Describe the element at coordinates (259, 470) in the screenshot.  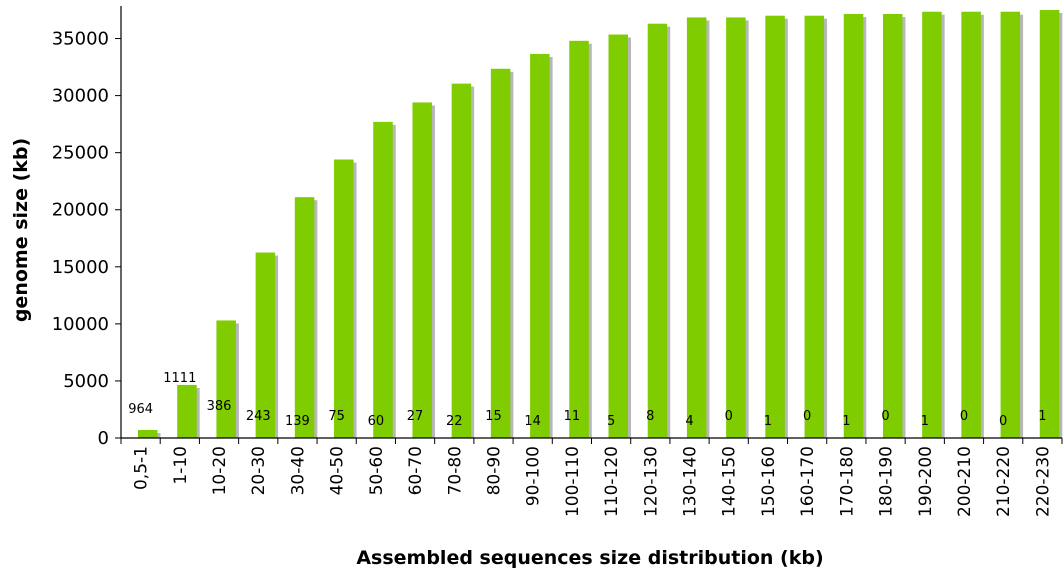
I see `x-tick-label: 20-30` at that location.